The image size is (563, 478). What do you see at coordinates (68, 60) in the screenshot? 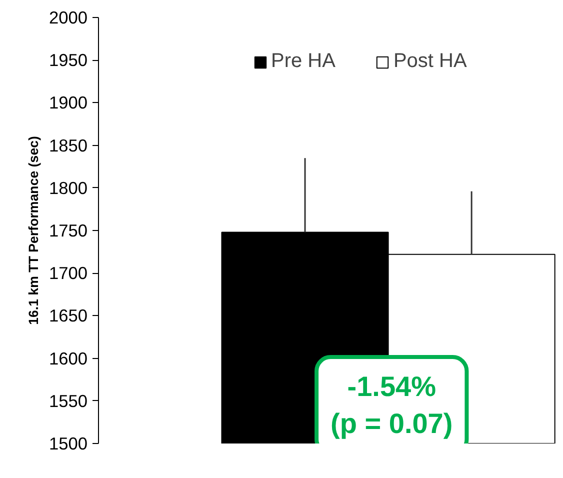
I see `y-tick-label: 1950` at bounding box center [68, 60].